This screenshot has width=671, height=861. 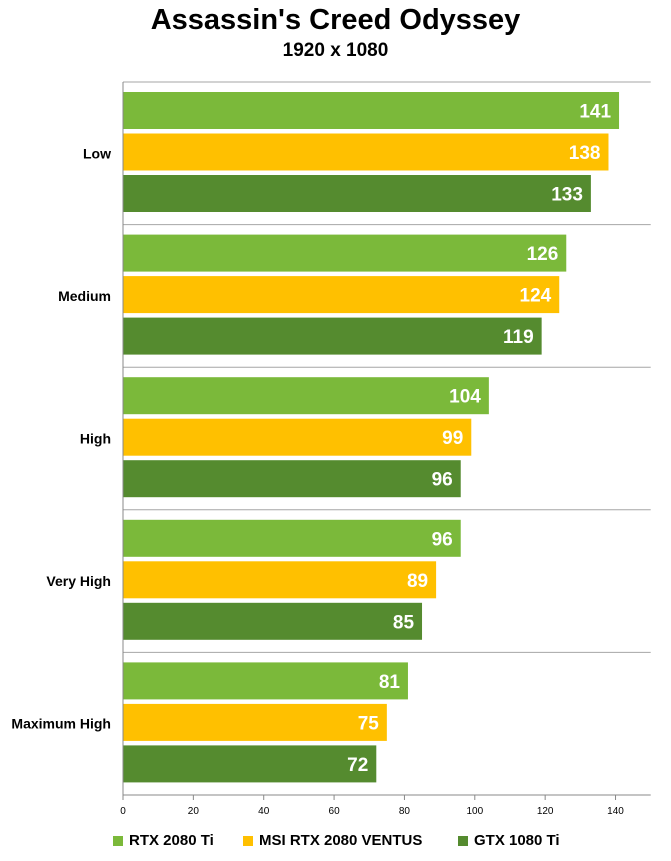 What do you see at coordinates (390, 682) in the screenshot?
I see `bar-value-label: 81` at bounding box center [390, 682].